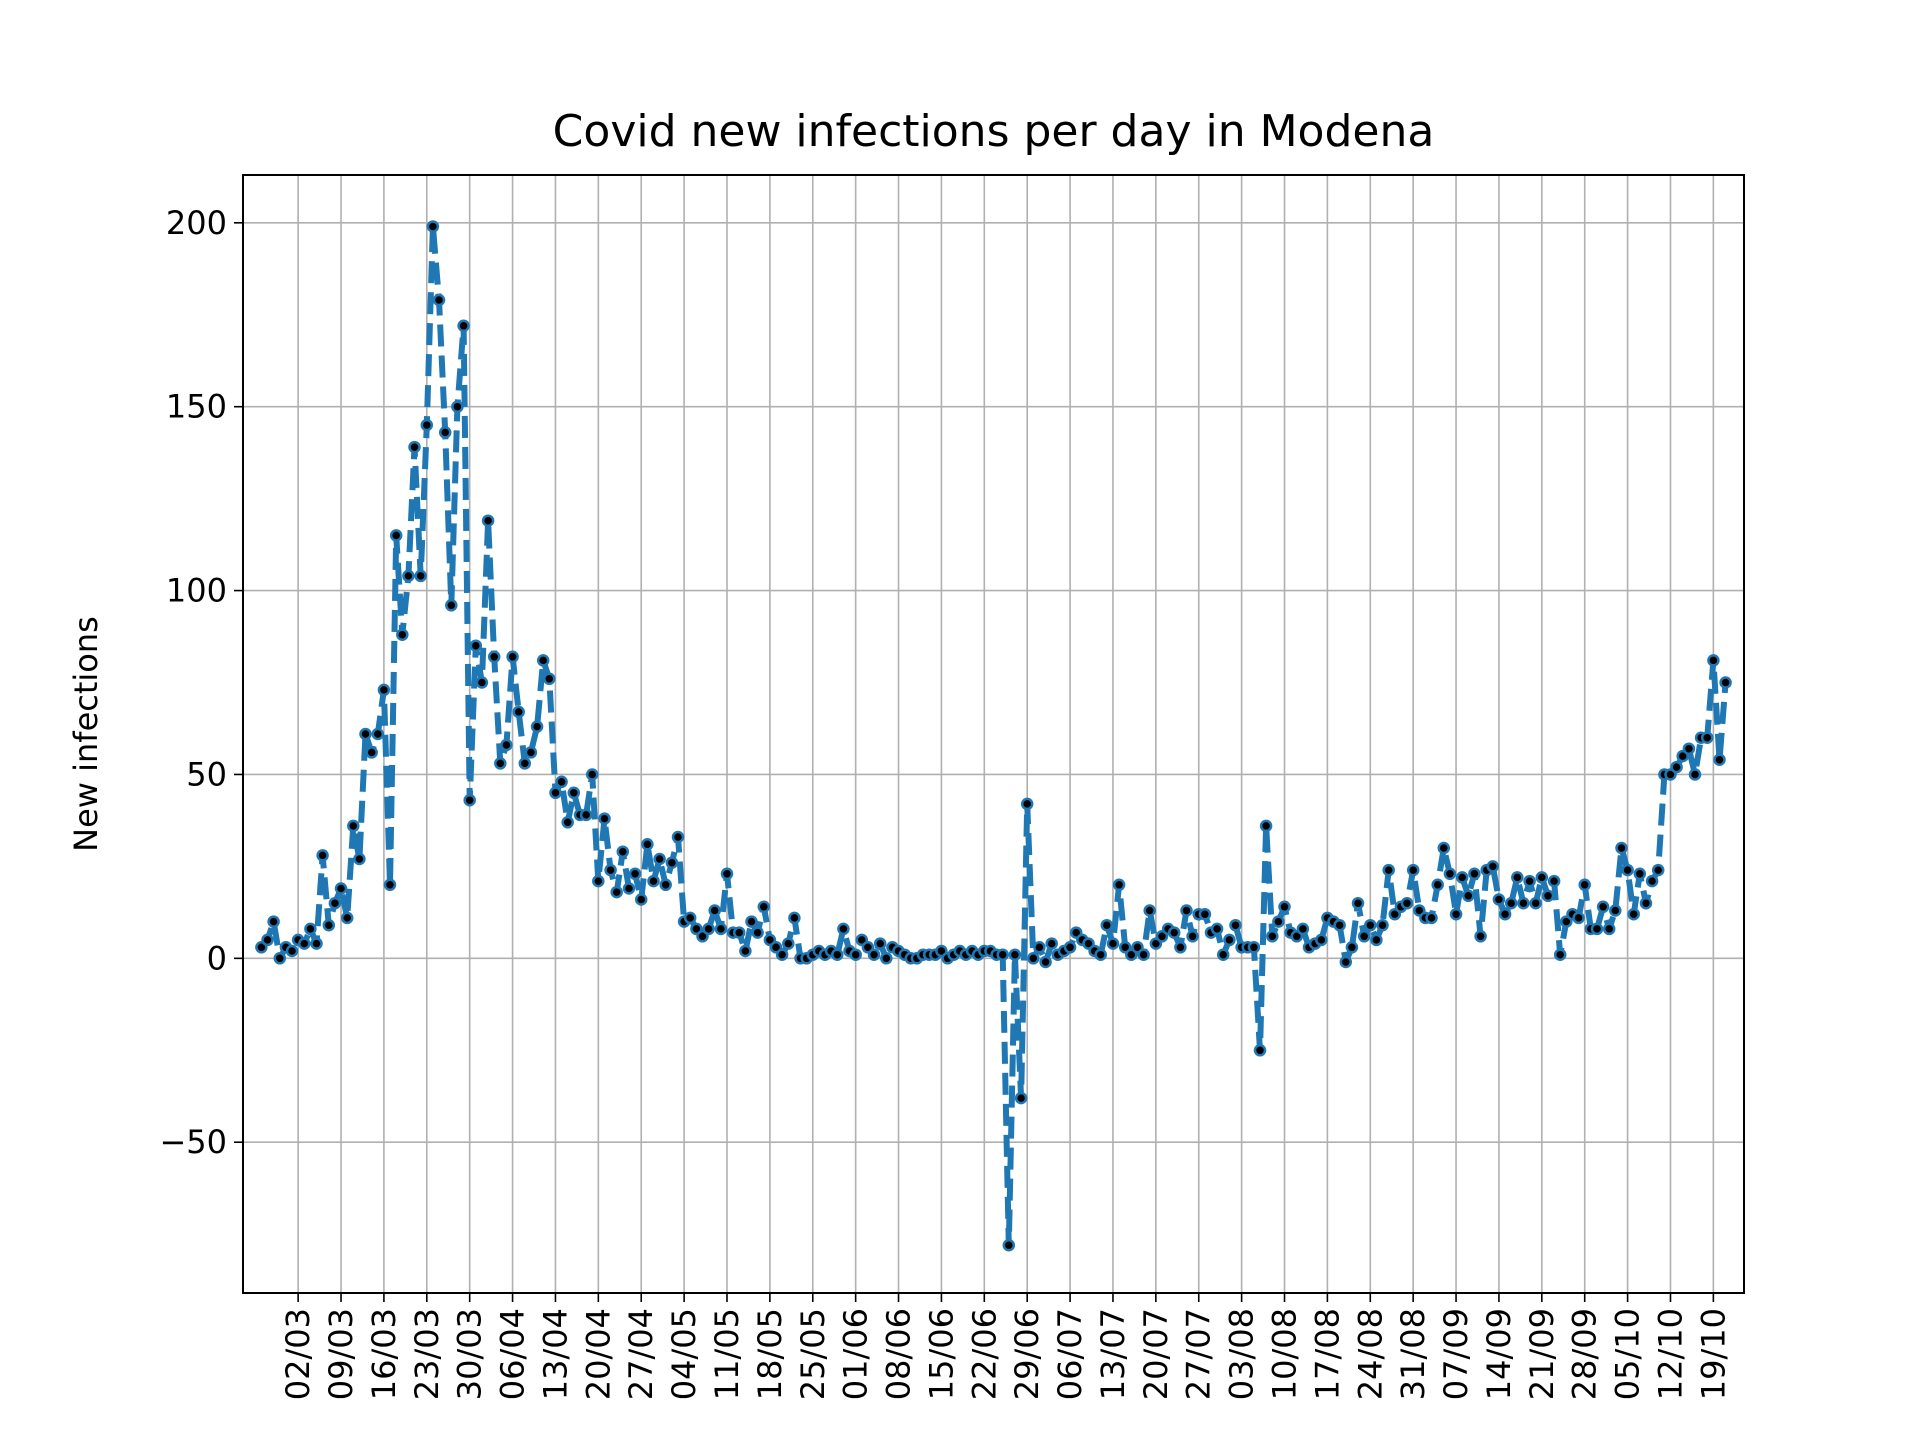 Image resolution: width=1920 pixels, height=1445 pixels. What do you see at coordinates (1156, 1354) in the screenshot?
I see `x-tick-label: 20/07` at bounding box center [1156, 1354].